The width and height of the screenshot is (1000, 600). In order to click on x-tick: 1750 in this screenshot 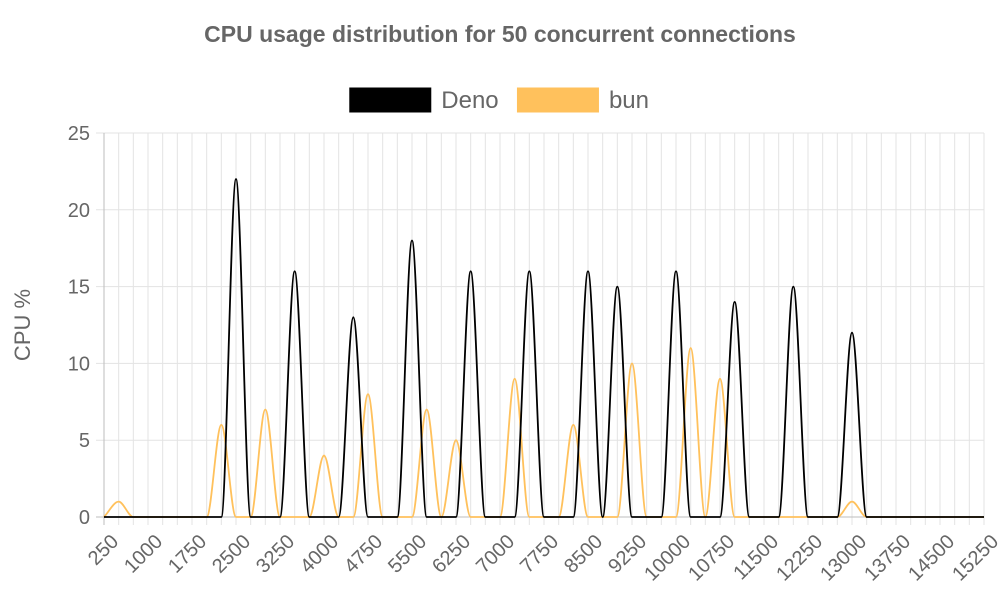, I will do `click(187, 554)`.